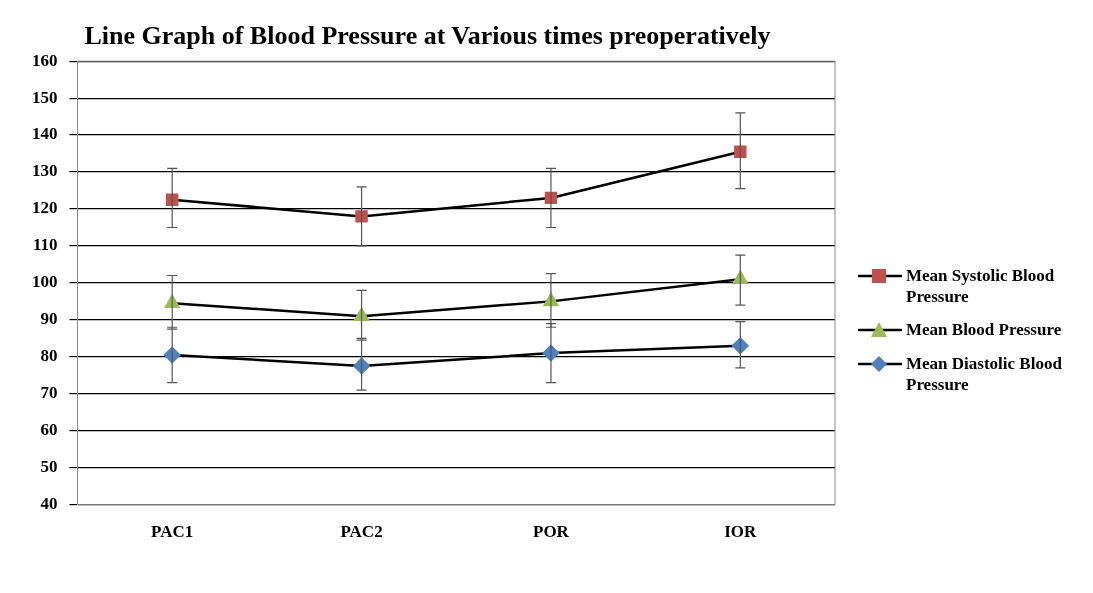 The height and width of the screenshot is (593, 1093). I want to click on legend-label: Mean Blood Pressure, so click(984, 329).